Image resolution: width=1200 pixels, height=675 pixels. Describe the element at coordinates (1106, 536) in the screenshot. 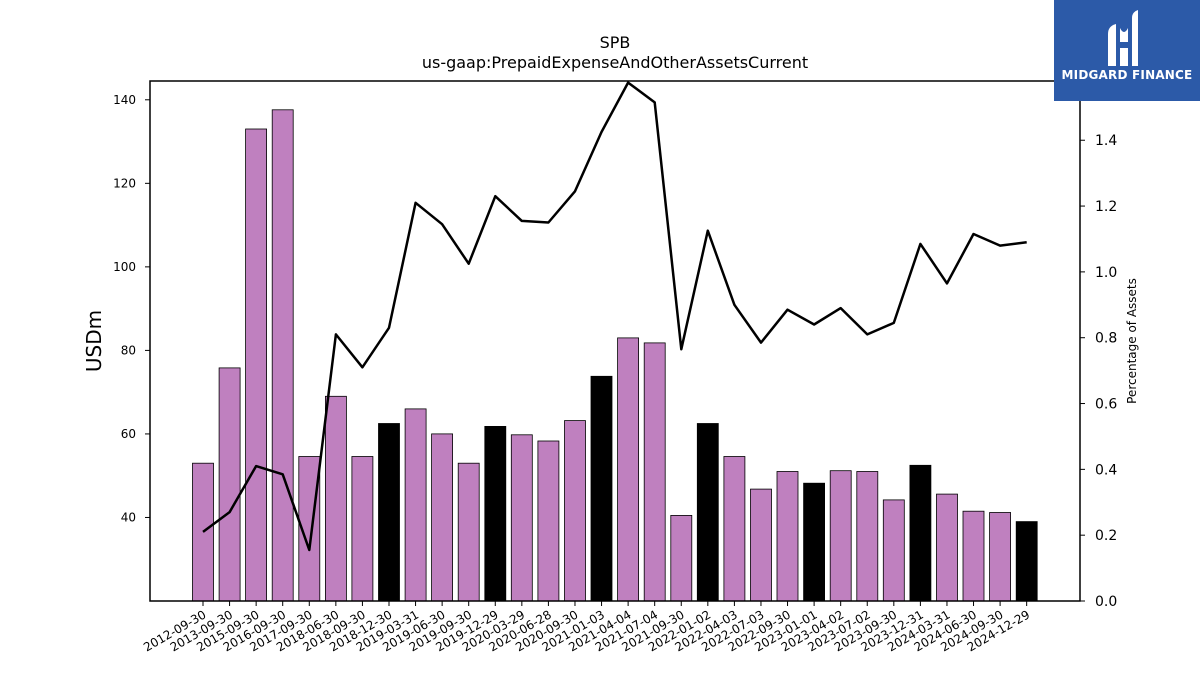

I see `right-tick-label: 0.2` at that location.